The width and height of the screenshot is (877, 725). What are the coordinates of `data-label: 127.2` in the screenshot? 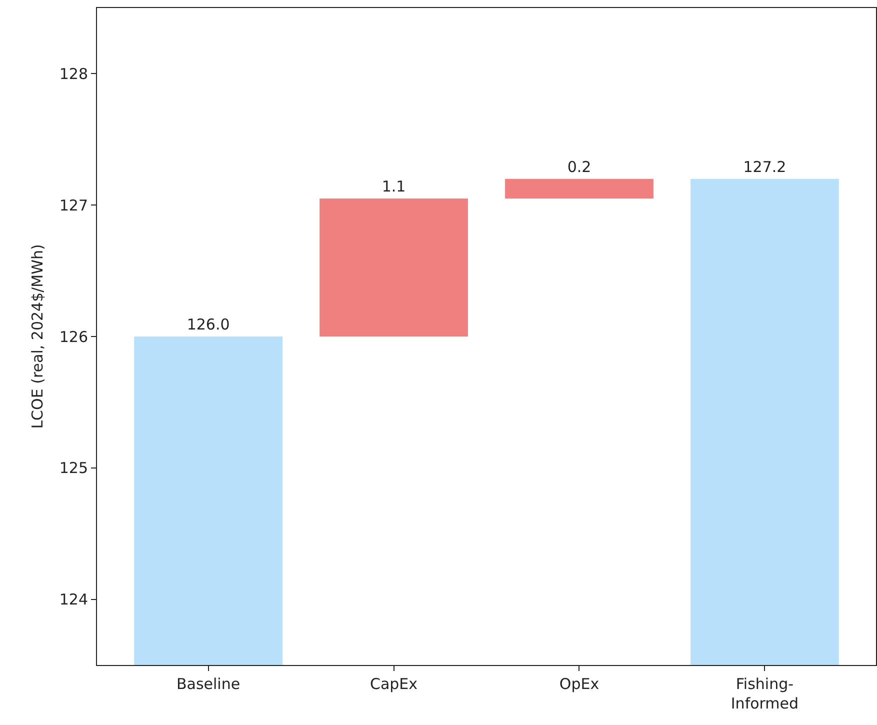 It's located at (764, 167).